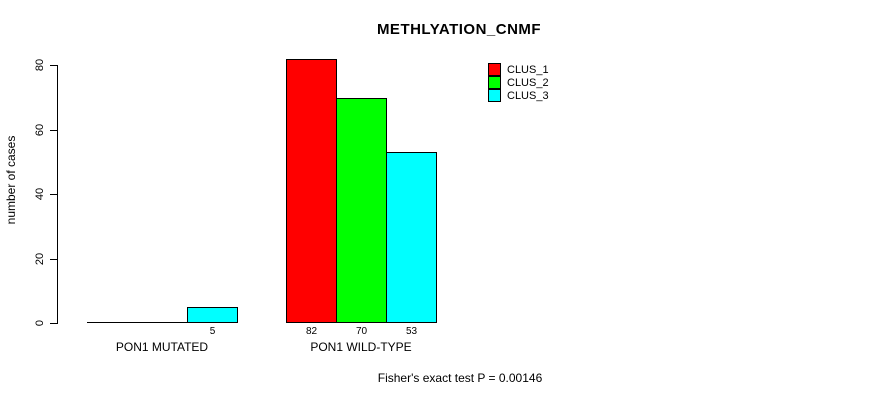 This screenshot has height=400, width=890. I want to click on legend: CLUS_1 CLUS_2 CLUS_3, so click(518, 82).